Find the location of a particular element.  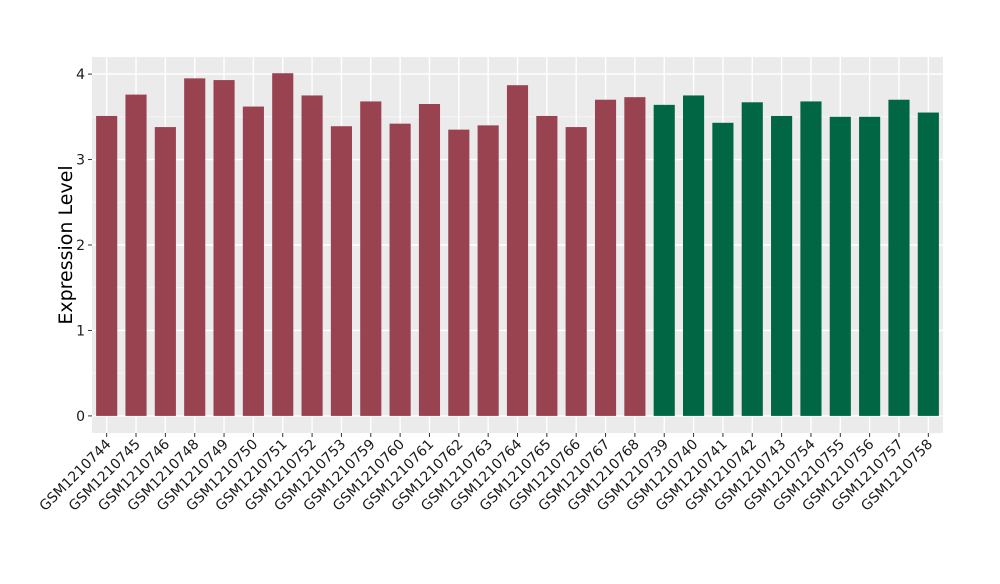

bar-GSM1210749 is located at coordinates (224, 248).